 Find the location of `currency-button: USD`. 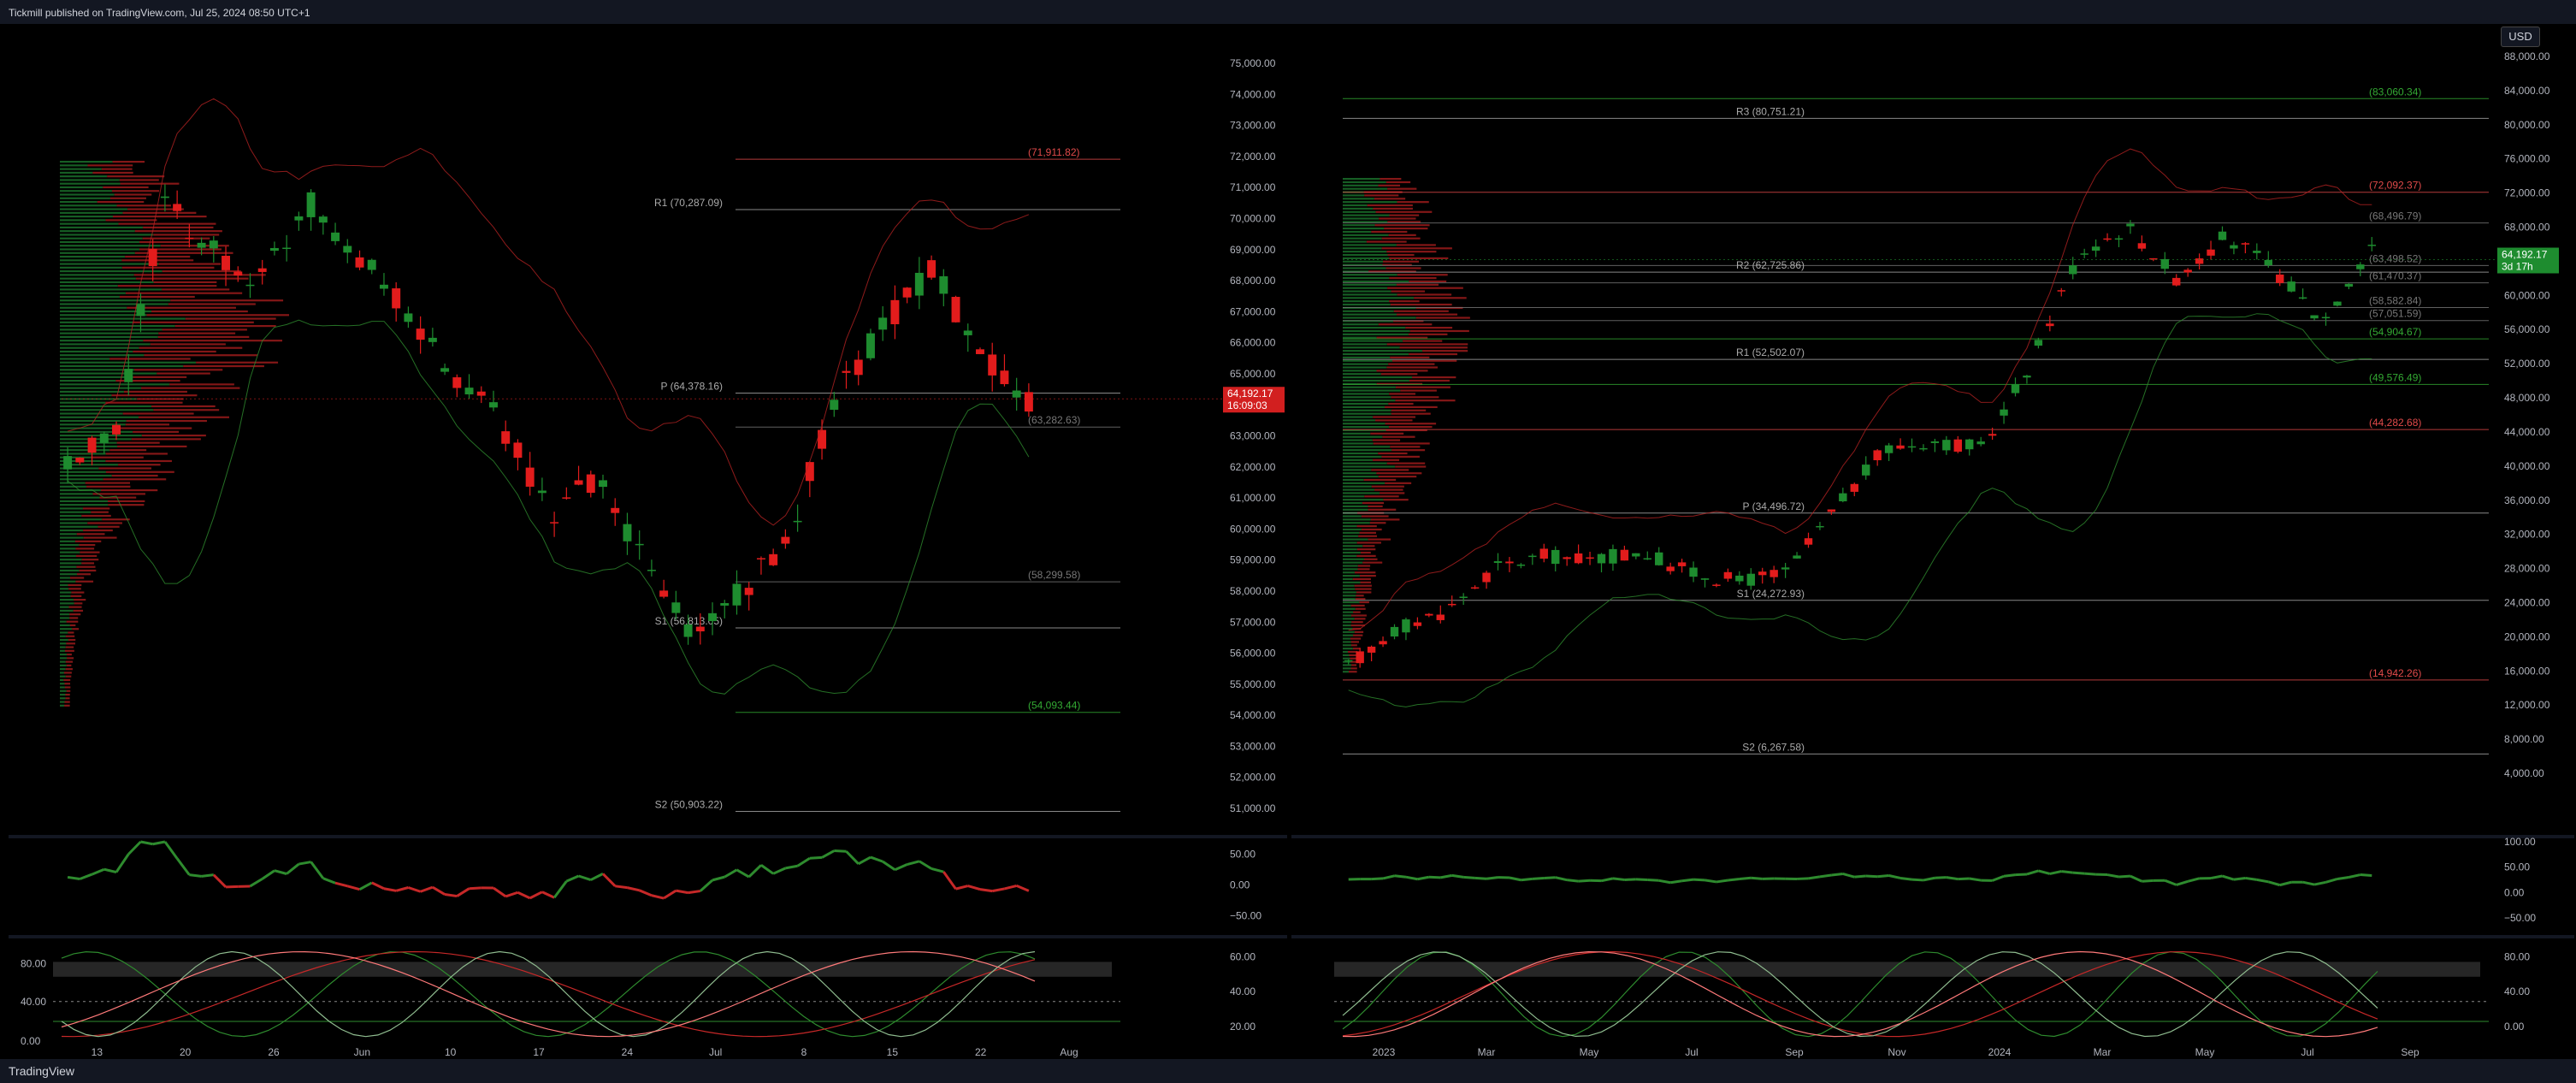

currency-button: USD is located at coordinates (2520, 37).